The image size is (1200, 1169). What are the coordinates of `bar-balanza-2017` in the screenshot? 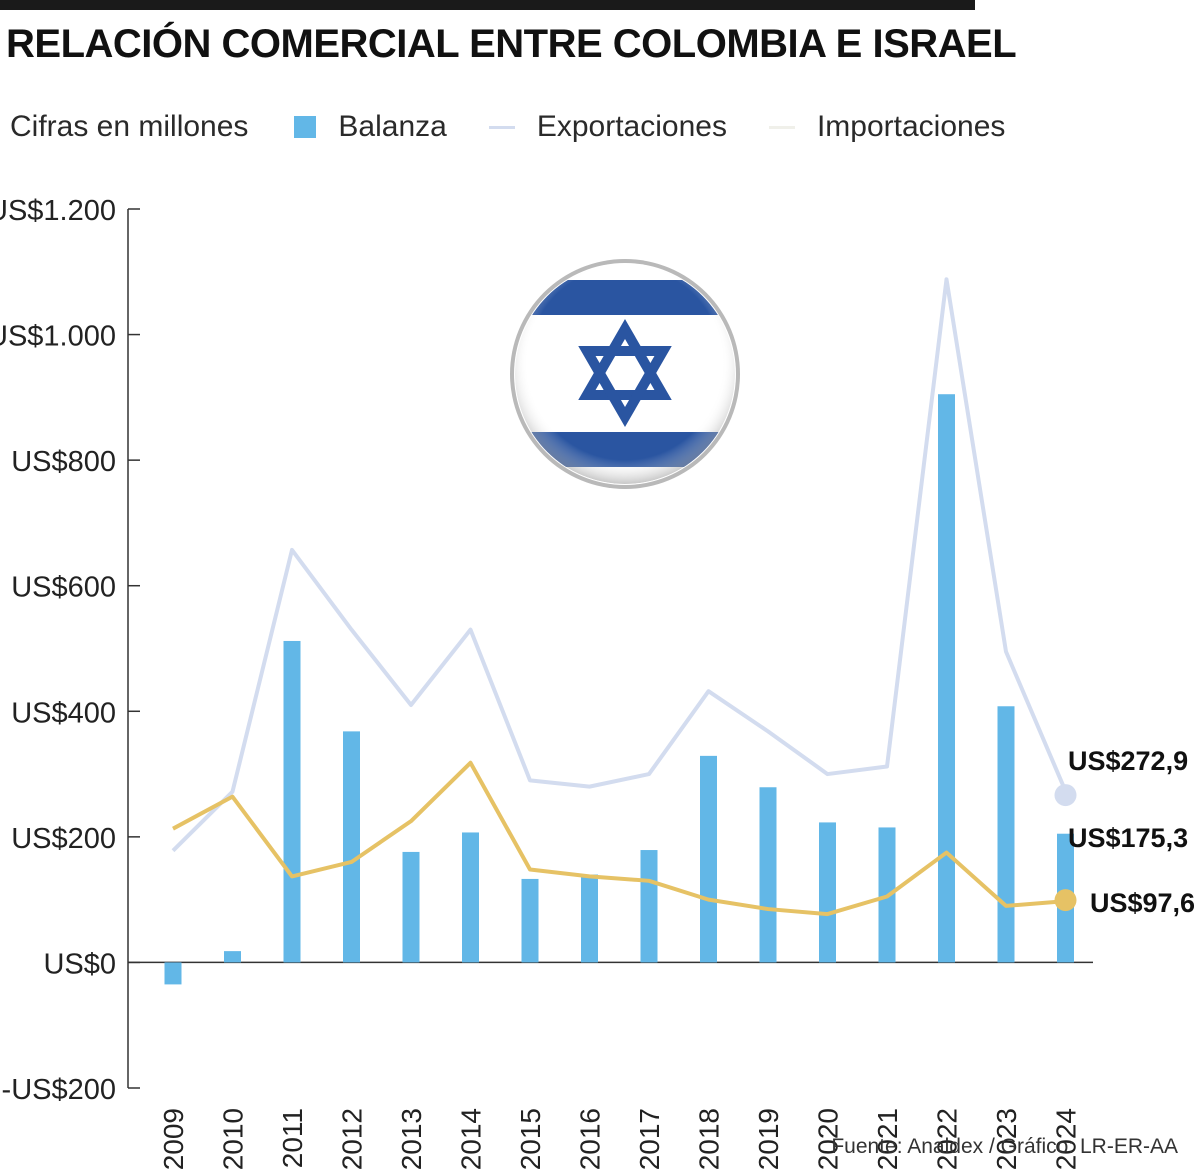 It's located at (649, 906).